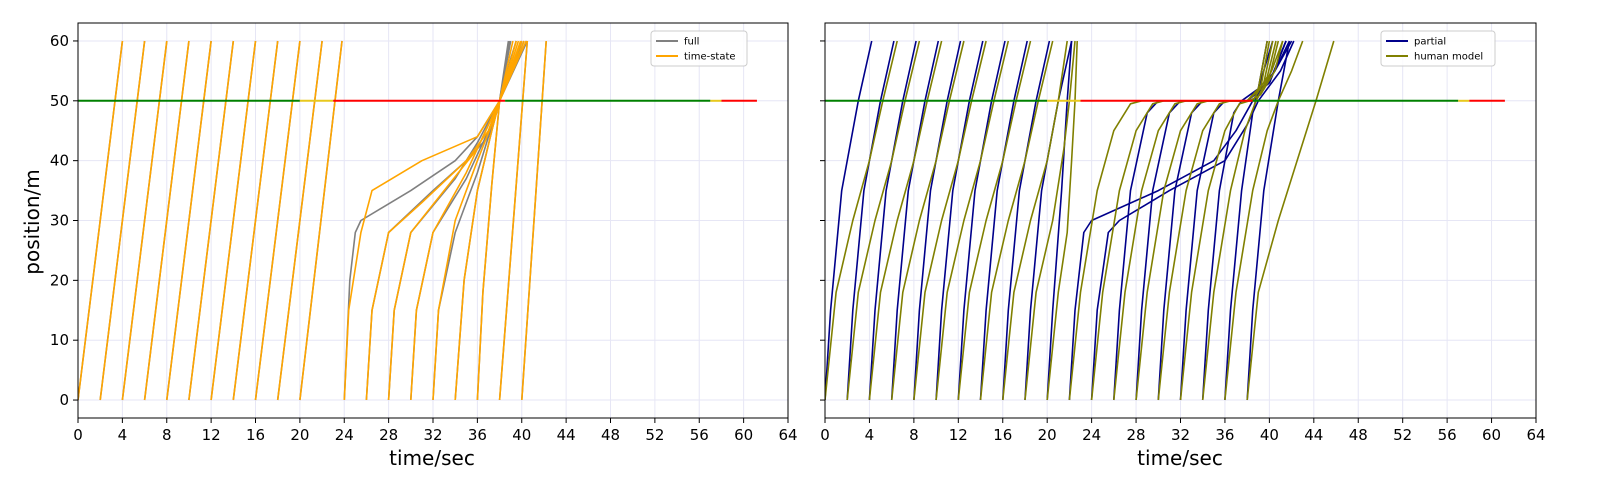 Image resolution: width=1600 pixels, height=500 pixels. I want to click on left-xtick-label-0: 0, so click(78, 435).